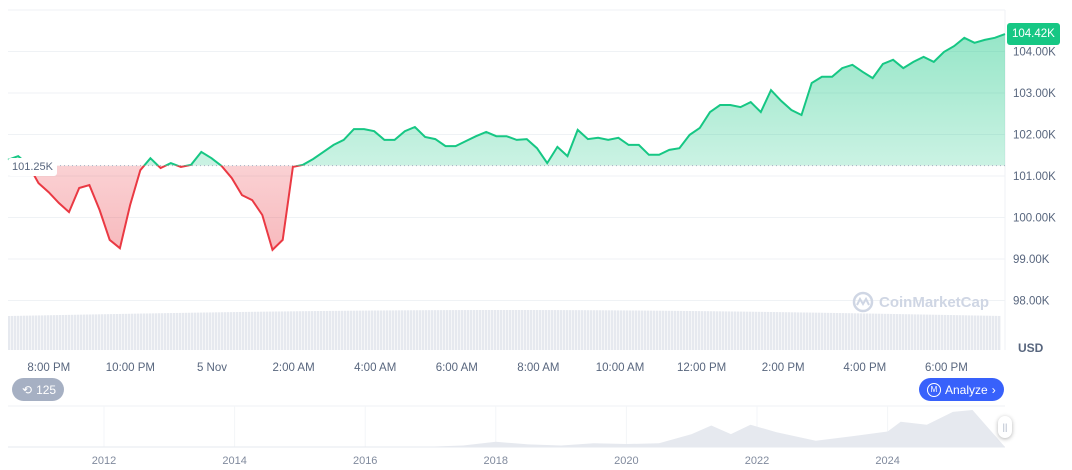 The width and height of the screenshot is (1072, 470). Describe the element at coordinates (104, 461) in the screenshot. I see `navigator-year-label: 2012` at that location.